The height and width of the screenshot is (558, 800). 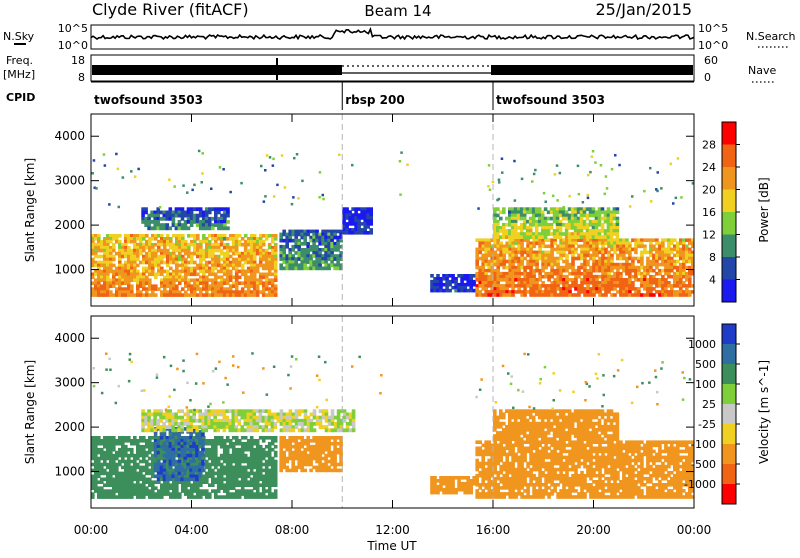 What do you see at coordinates (73, 28) in the screenshot?
I see `noise-left-tick-top: 10^5` at bounding box center [73, 28].